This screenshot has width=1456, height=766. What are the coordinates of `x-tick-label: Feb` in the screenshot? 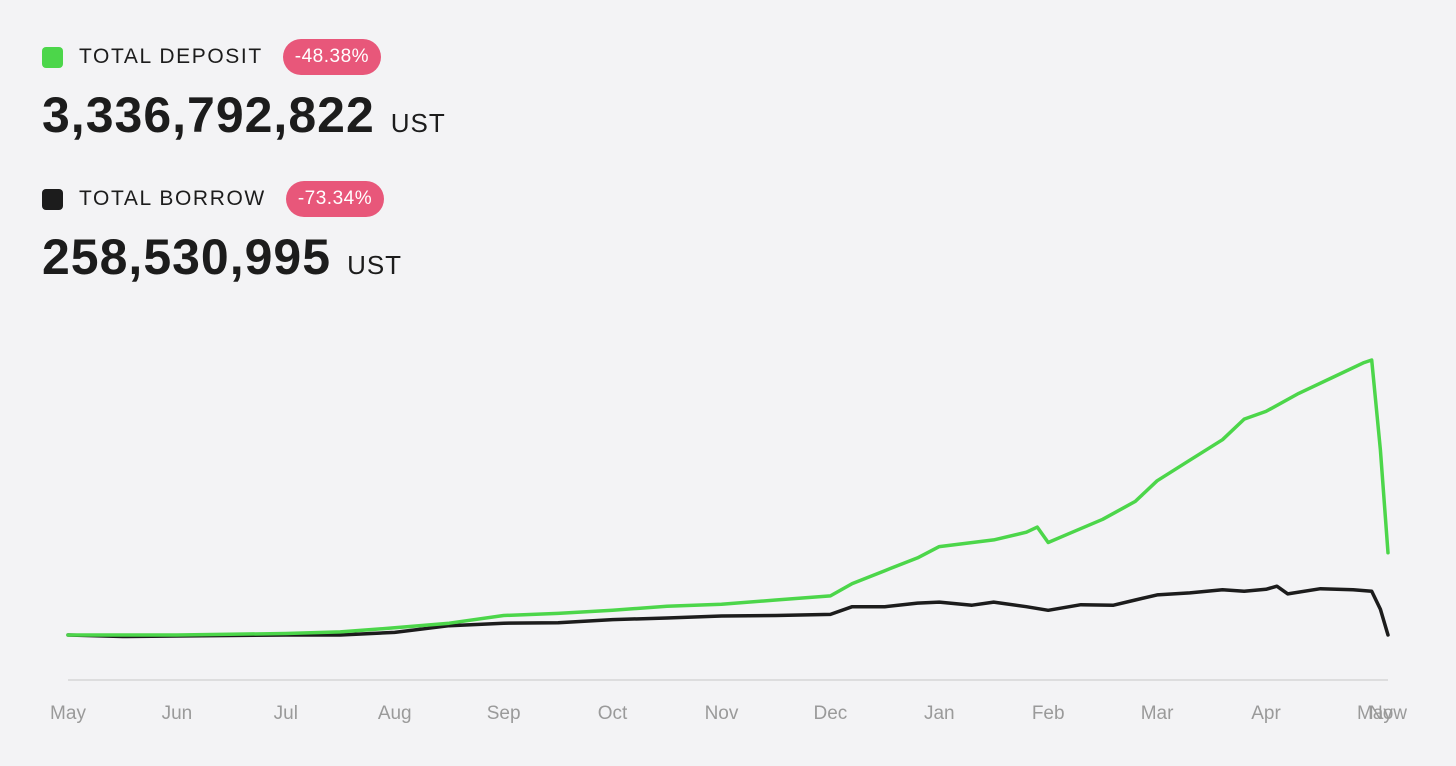 It's located at (1048, 713).